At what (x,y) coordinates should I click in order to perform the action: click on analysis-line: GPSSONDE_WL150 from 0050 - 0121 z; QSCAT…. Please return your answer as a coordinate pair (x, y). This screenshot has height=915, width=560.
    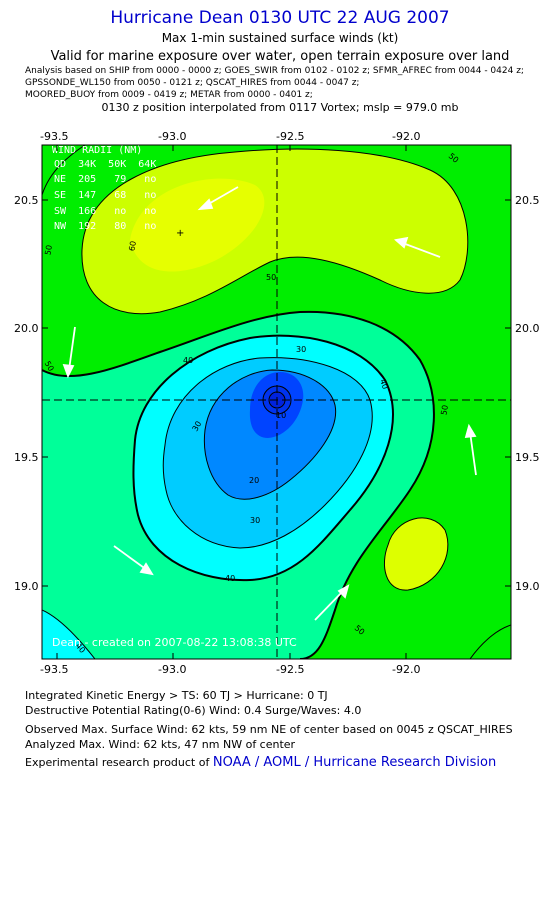
    Looking at the image, I should click on (192, 83).